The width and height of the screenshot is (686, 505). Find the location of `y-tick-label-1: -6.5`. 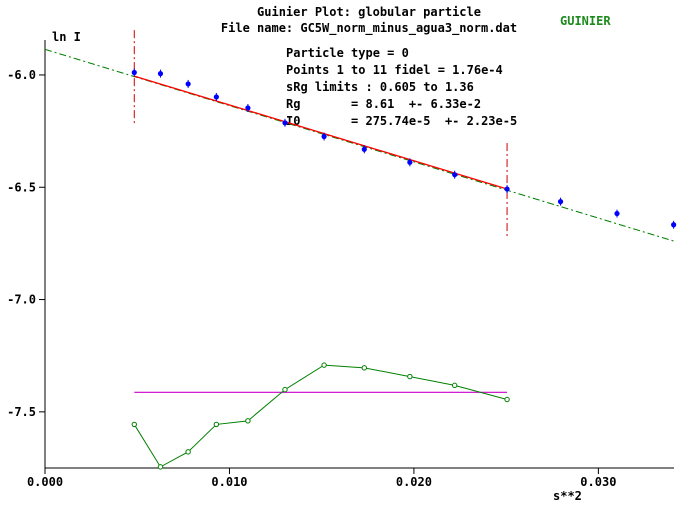

y-tick-label-1: -6.5 is located at coordinates (21, 187).